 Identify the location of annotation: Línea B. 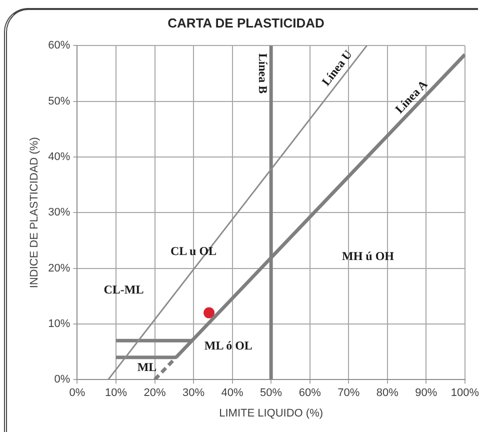
(263, 73).